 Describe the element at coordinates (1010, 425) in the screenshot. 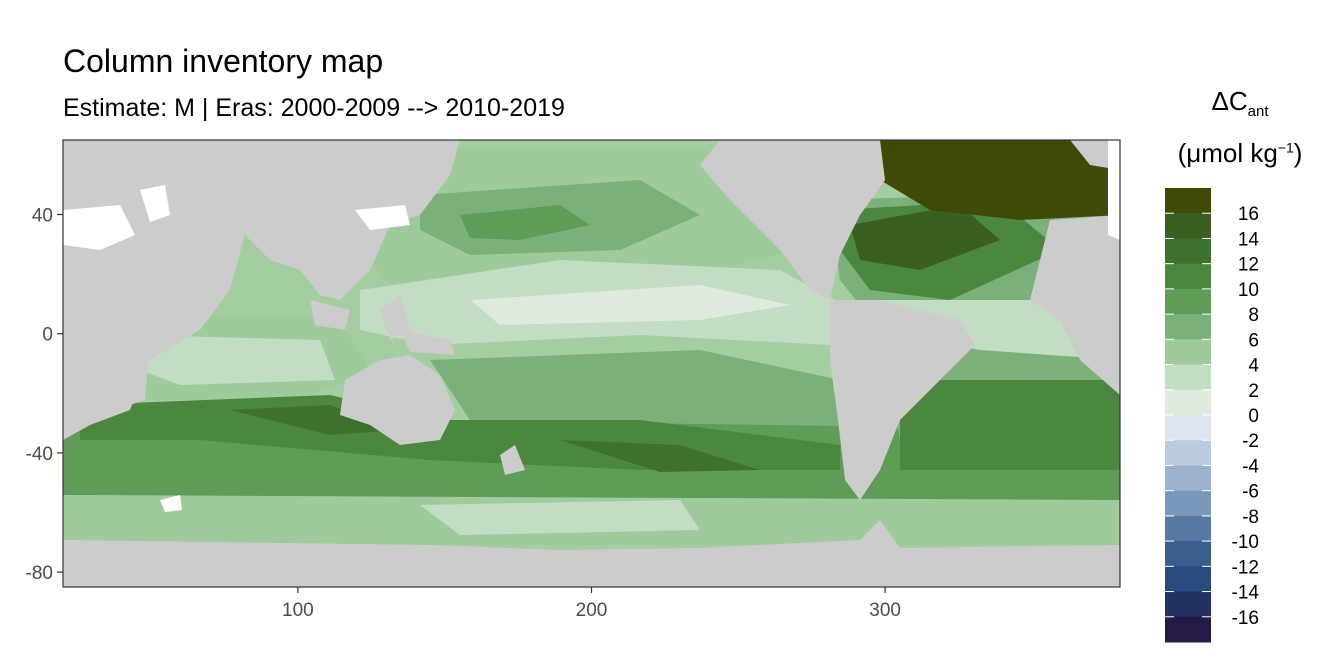

I see `south-atlantic-core` at that location.